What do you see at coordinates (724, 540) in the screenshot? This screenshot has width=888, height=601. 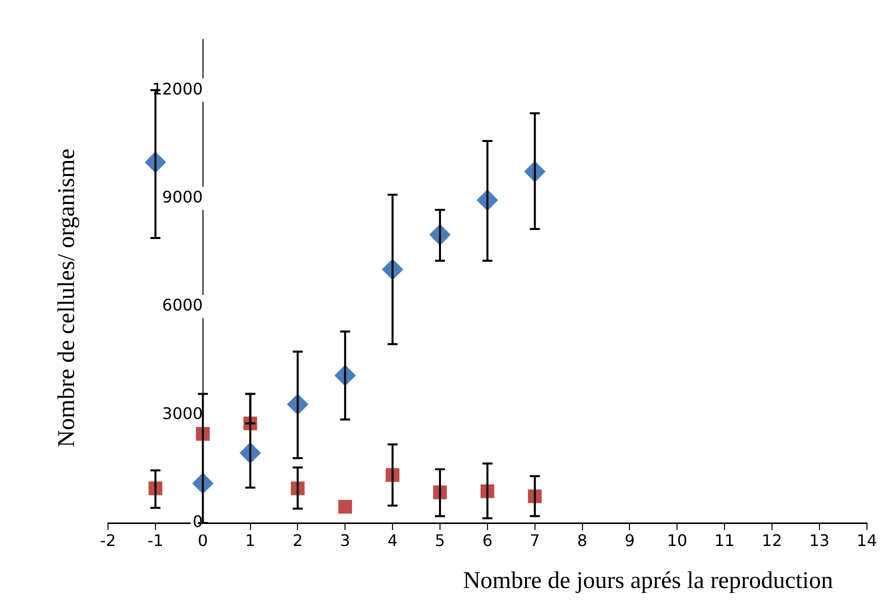 I see `x-tick-label: 11` at bounding box center [724, 540].